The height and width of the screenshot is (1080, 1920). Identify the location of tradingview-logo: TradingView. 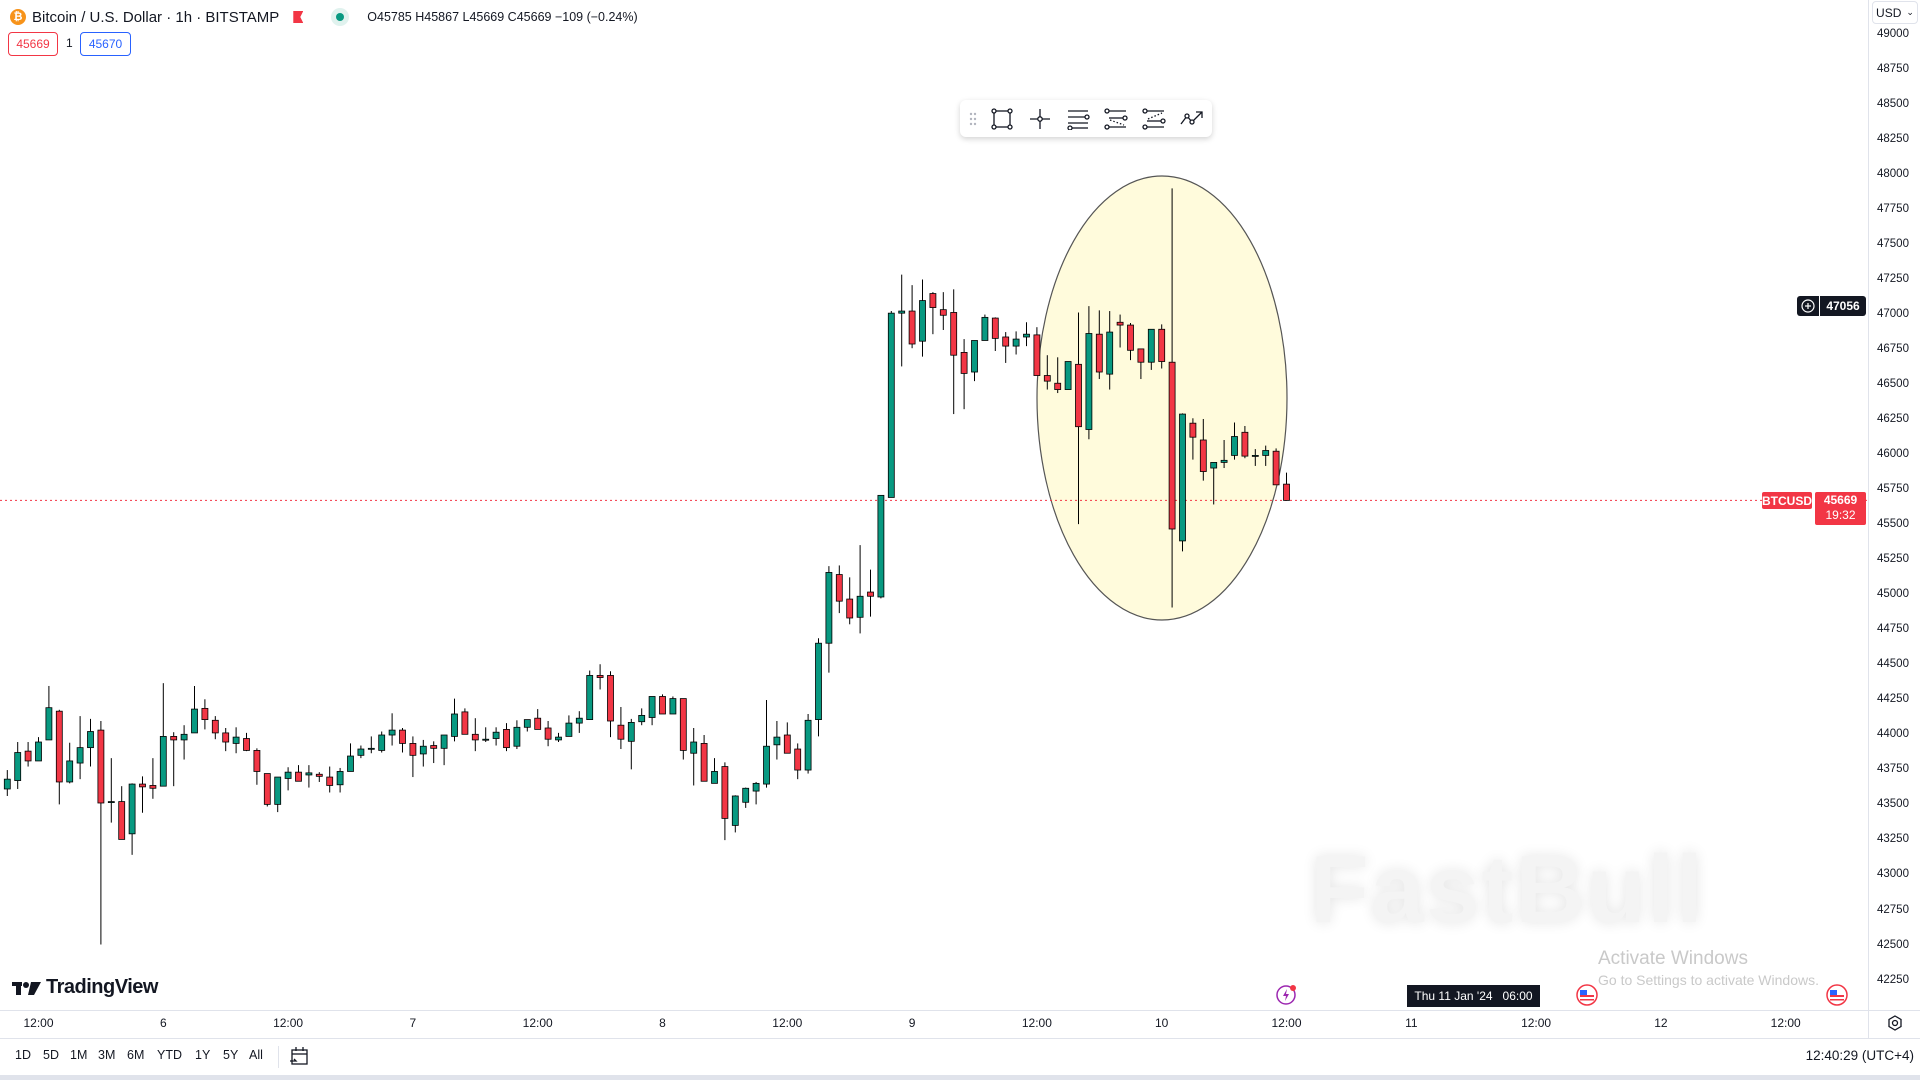
(85, 987).